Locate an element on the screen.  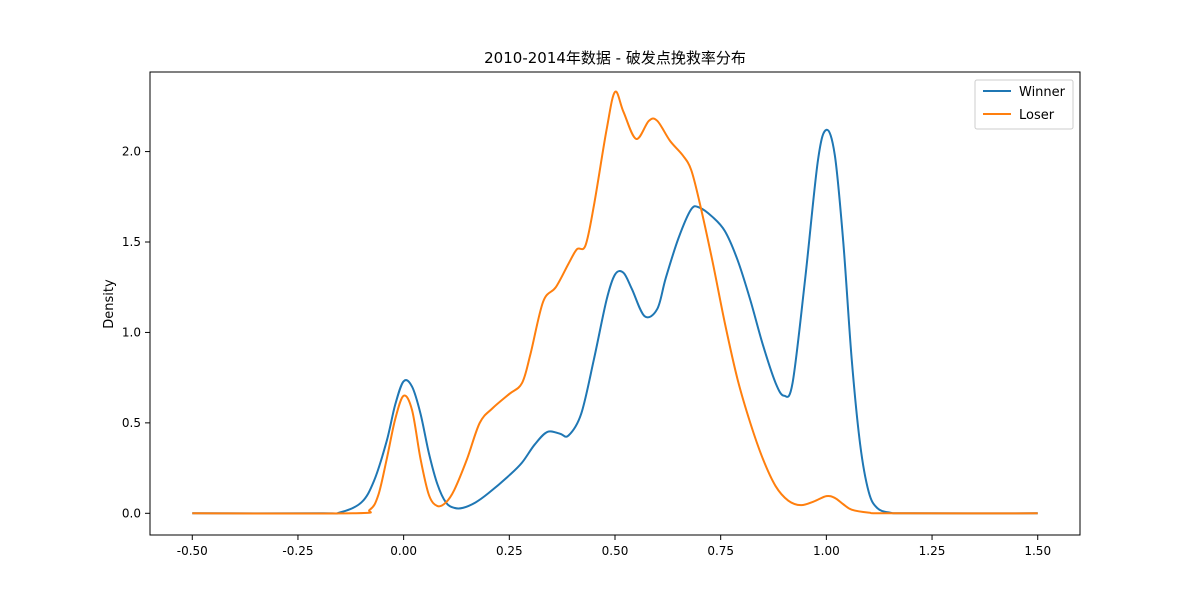
x-tick-label: 0.25 is located at coordinates (509, 551).